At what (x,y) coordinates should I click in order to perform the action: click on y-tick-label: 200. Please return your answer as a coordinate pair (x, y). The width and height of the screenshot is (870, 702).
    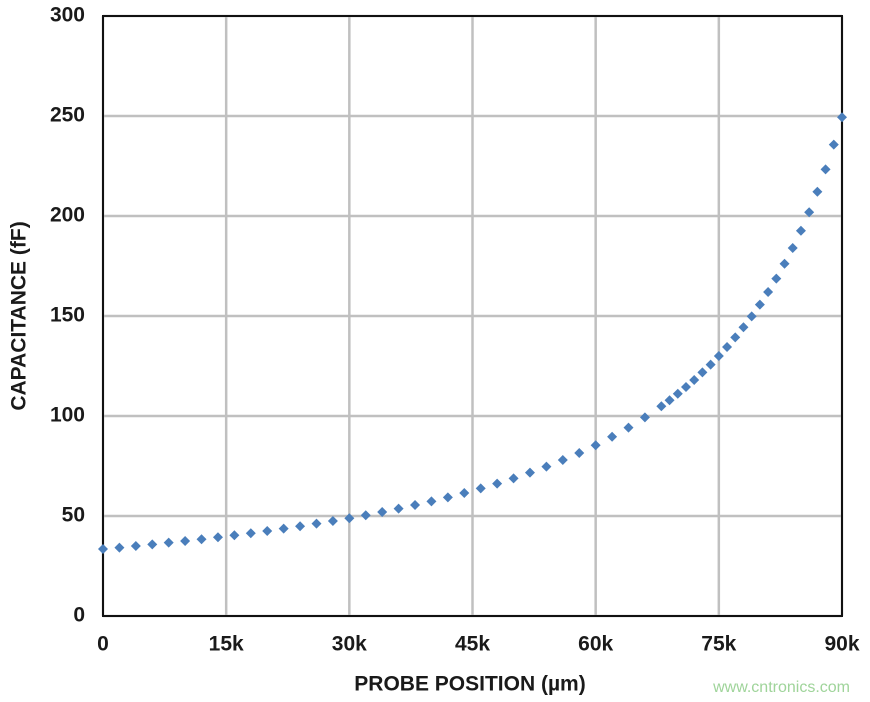
    Looking at the image, I should click on (67, 215).